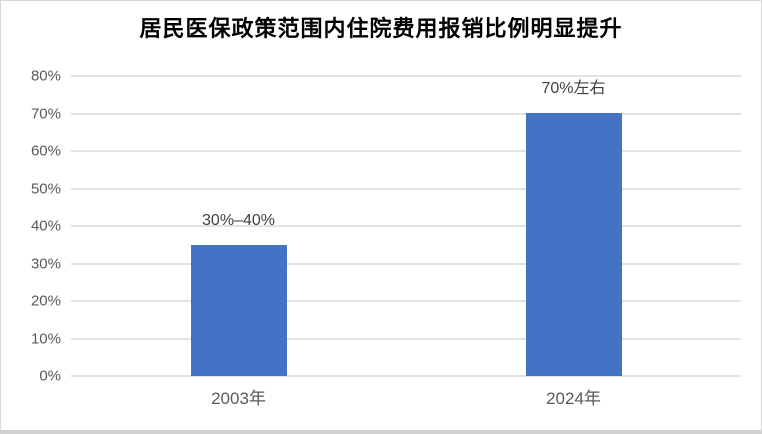 This screenshot has height=434, width=762. I want to click on data-label-2003年: 30%–40%, so click(238, 220).